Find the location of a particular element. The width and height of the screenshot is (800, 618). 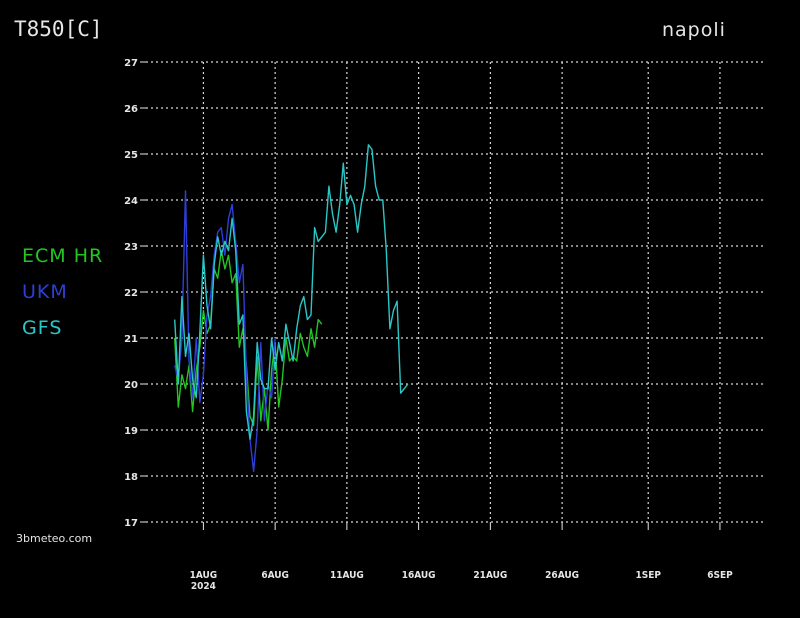

legend: ECM HR UKM GFS is located at coordinates (62, 292).